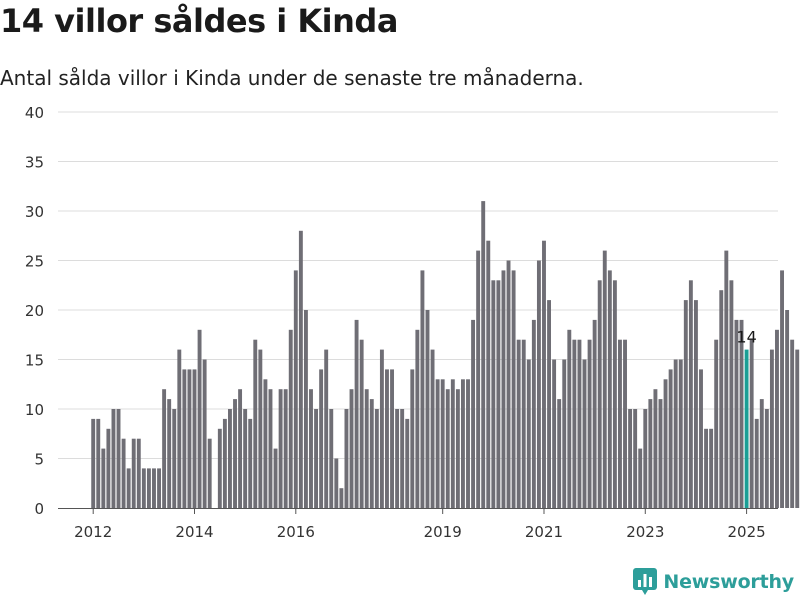  I want to click on y-axis-ticks: 0 5 10 15 20 25 30 35 40, so click(34, 311).